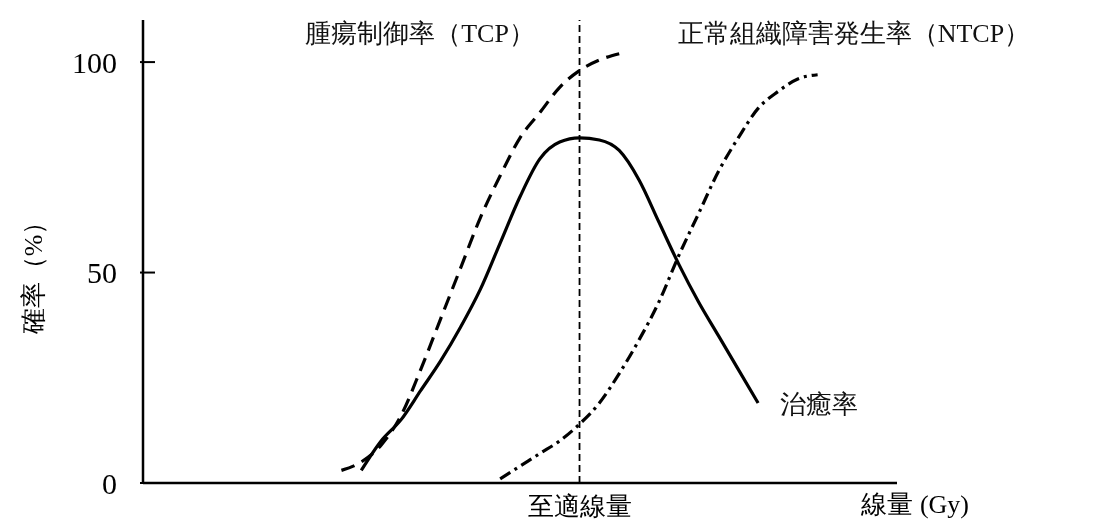 This screenshot has height=524, width=1105. What do you see at coordinates (914, 504) in the screenshot?
I see `x-axis-title: 線量 (Gy)` at bounding box center [914, 504].